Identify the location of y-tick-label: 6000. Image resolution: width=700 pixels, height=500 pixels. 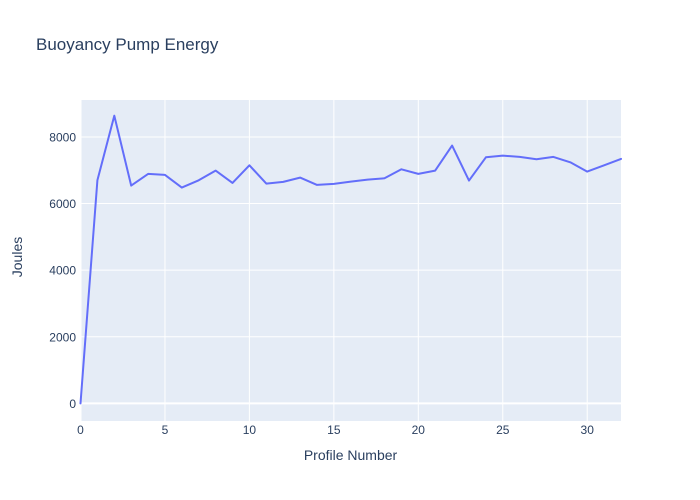
(62, 204).